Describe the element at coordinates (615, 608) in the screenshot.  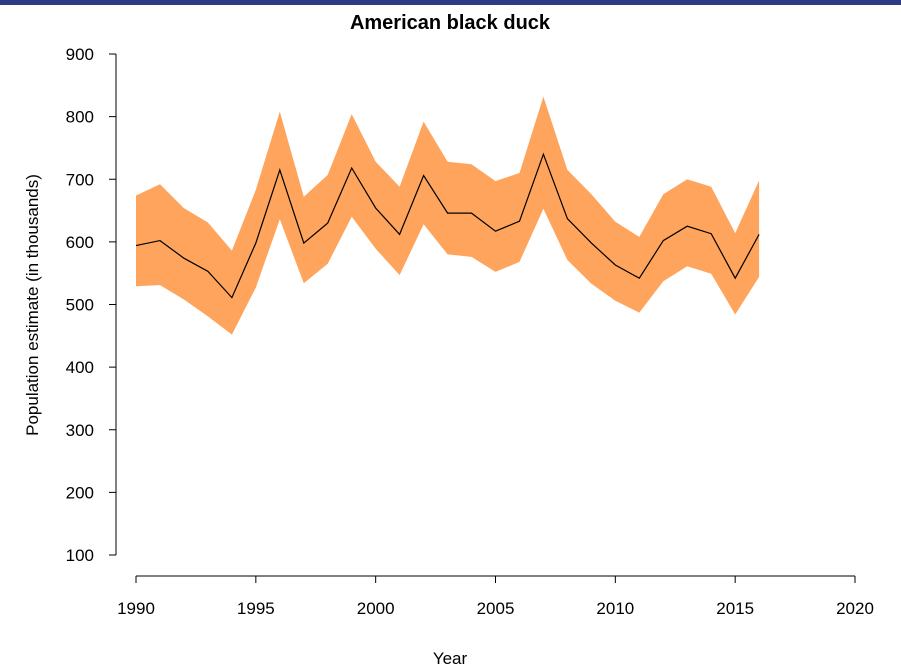
I see `x-tick-label: 2010` at that location.